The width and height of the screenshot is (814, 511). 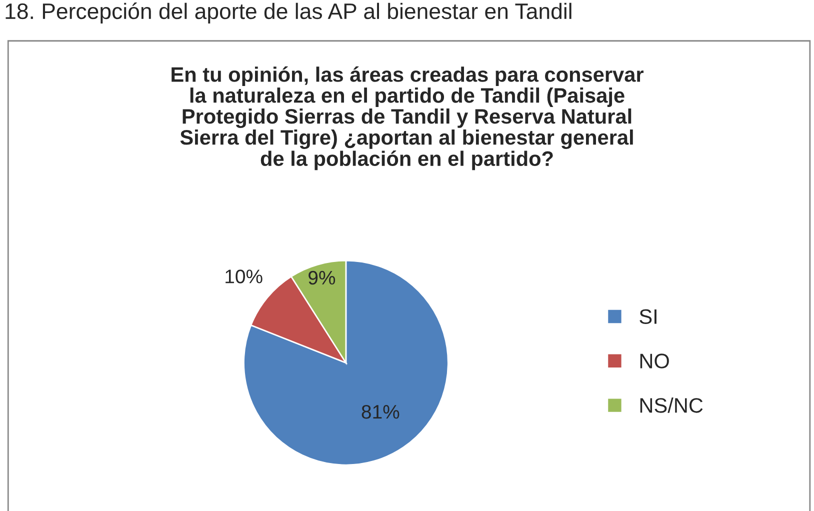 I want to click on chart-title: En tu opinión, las áreas creadas para conservar la naturaleza en el partido de Tandil (Paisaje Protegido Sierras de Tandil y Reserva Natural Sierra del Tigre) ¿aportan al bienestar general de la población en el partido?, so click(x=408, y=118).